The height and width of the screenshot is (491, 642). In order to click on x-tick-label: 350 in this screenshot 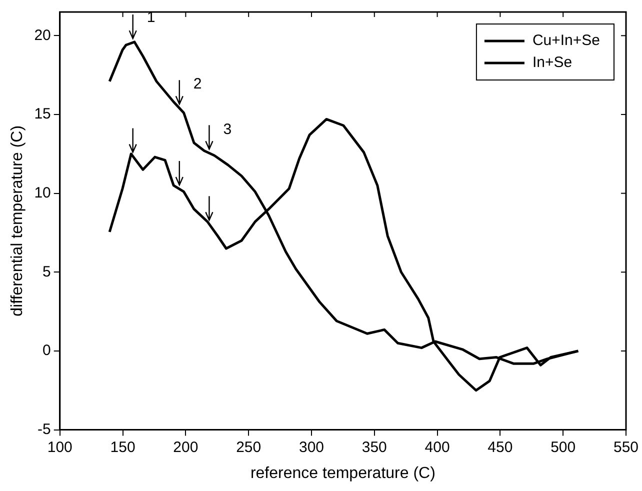, I will do `click(374, 447)`.